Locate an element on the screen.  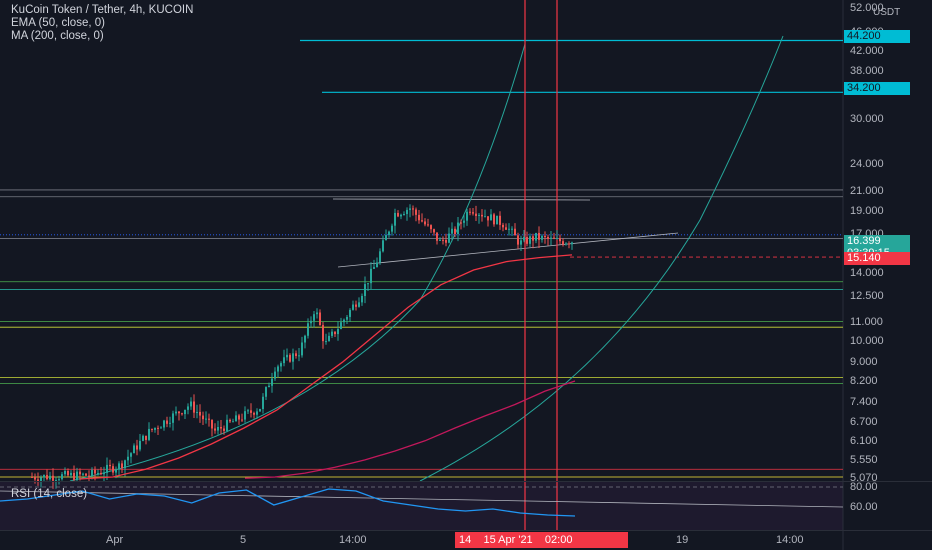
rsi-tick-label: 60.00 is located at coordinates (864, 507).